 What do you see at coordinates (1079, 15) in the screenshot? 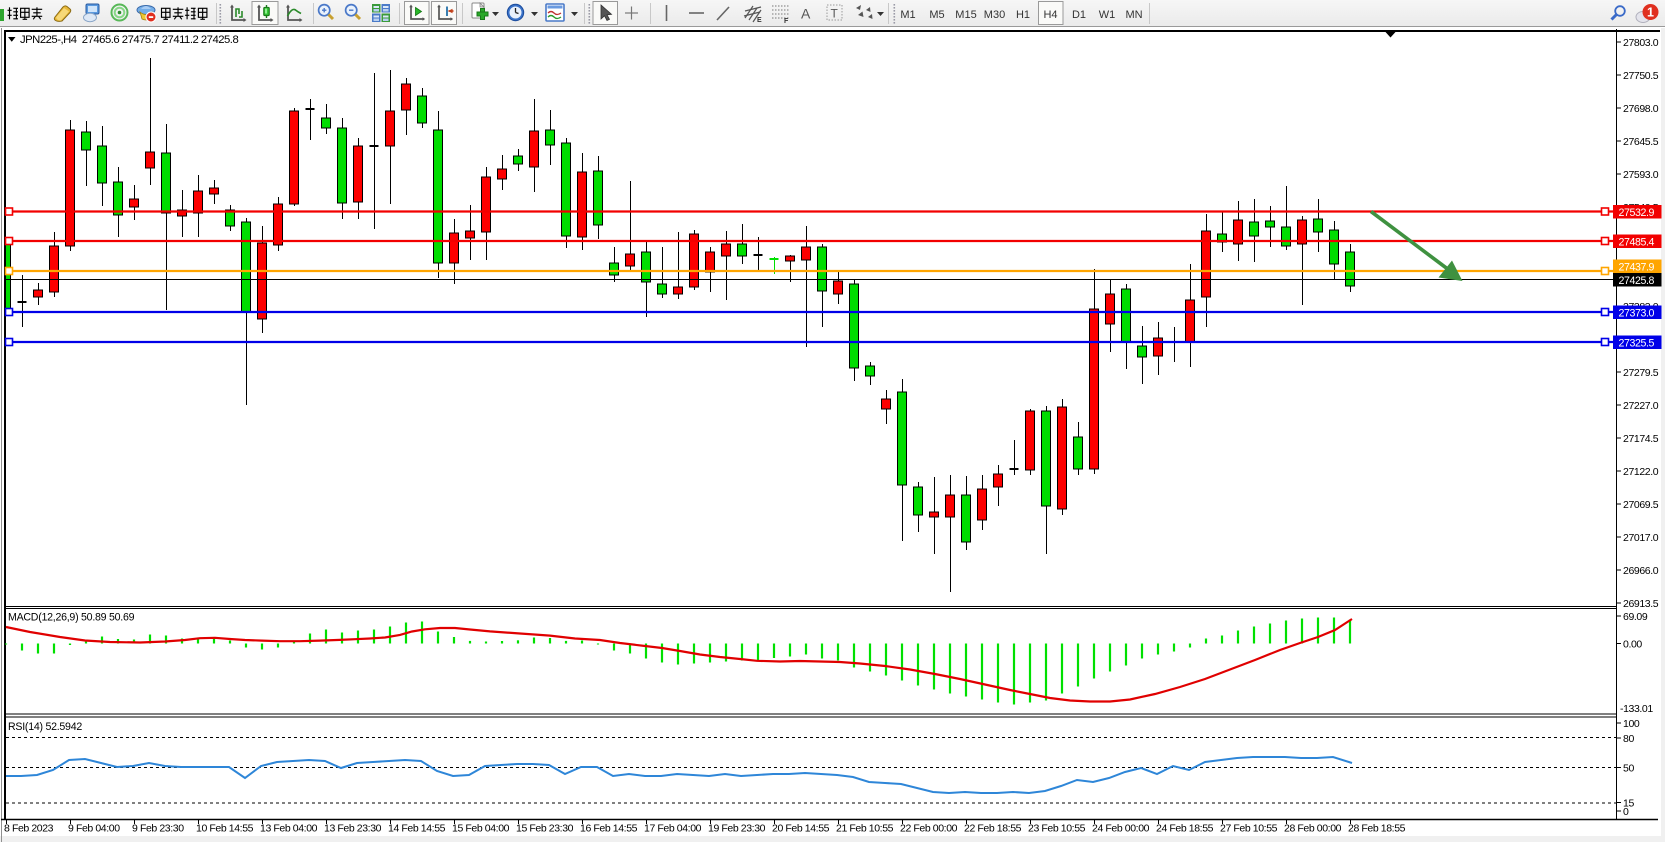
I see `svg-text: D1` at bounding box center [1079, 15].